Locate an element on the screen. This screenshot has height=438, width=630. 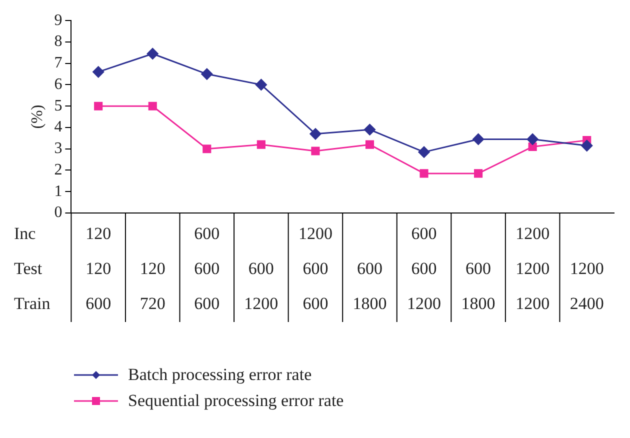
x-tick-label: 600 600 600 is located at coordinates (207, 268).